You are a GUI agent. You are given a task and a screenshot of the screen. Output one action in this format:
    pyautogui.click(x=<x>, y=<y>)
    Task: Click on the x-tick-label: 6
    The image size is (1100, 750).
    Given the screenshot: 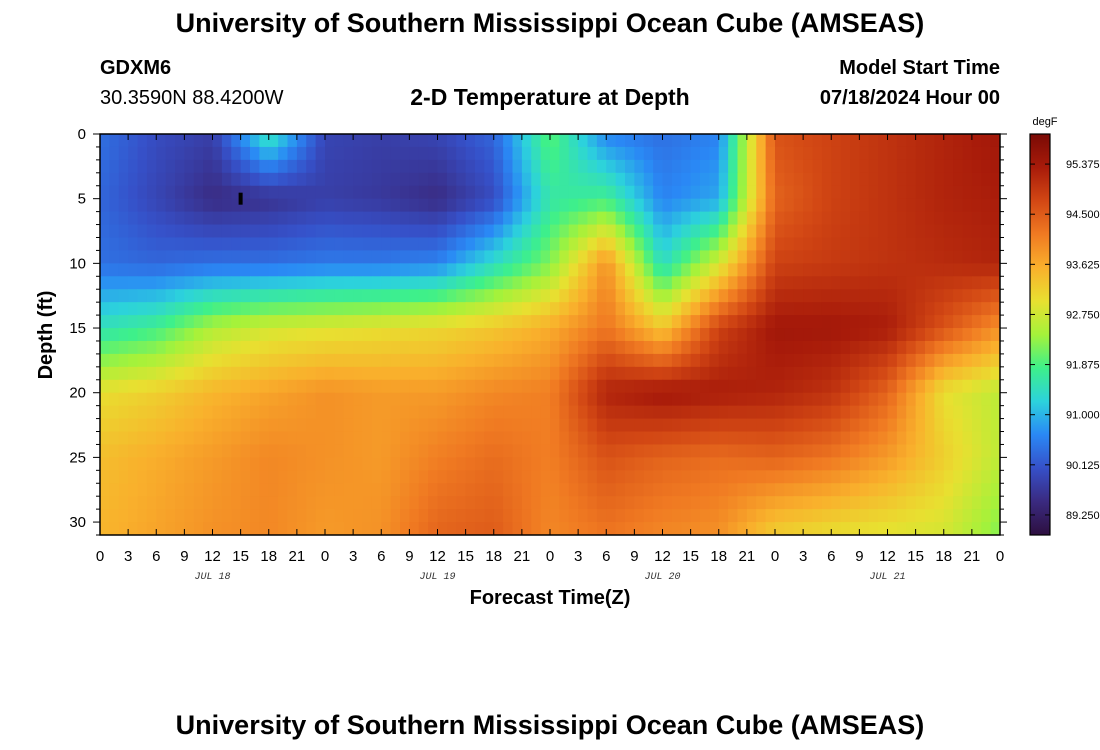 What is the action you would take?
    pyautogui.click(x=606, y=556)
    